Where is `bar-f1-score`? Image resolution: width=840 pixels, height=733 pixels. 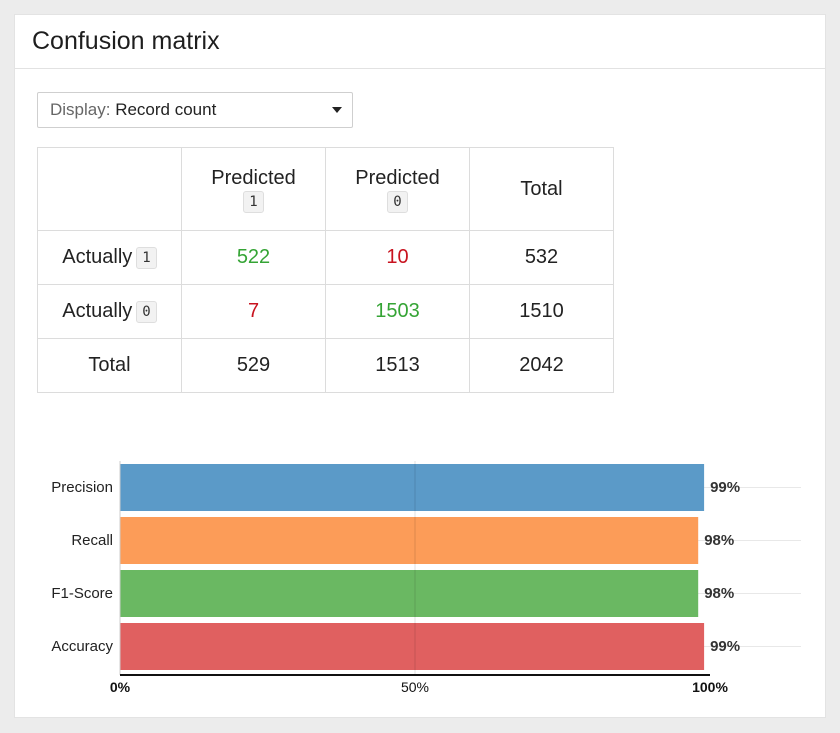
bar-f1-score is located at coordinates (409, 593).